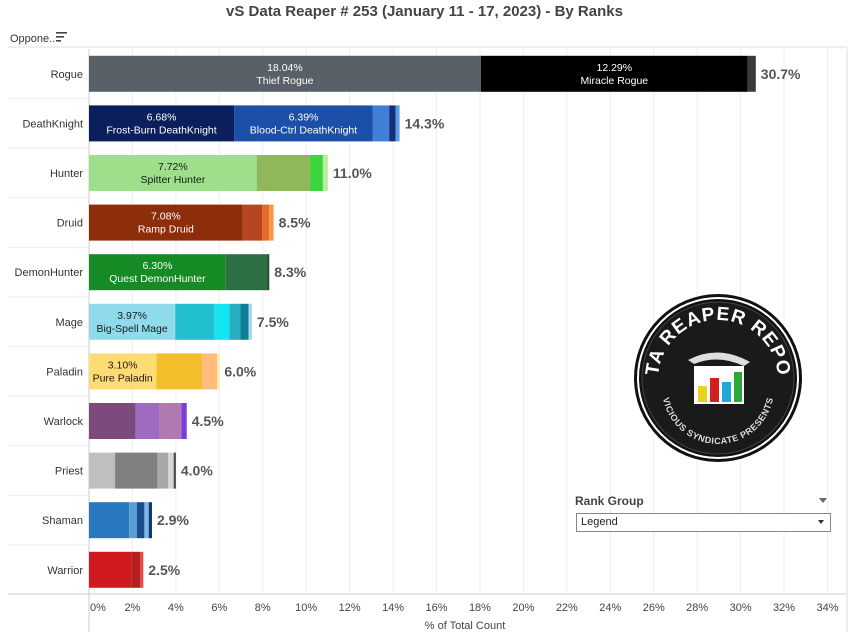 The height and width of the screenshot is (642, 849). What do you see at coordinates (49, 273) in the screenshot?
I see `category-label: DemonHunter` at bounding box center [49, 273].